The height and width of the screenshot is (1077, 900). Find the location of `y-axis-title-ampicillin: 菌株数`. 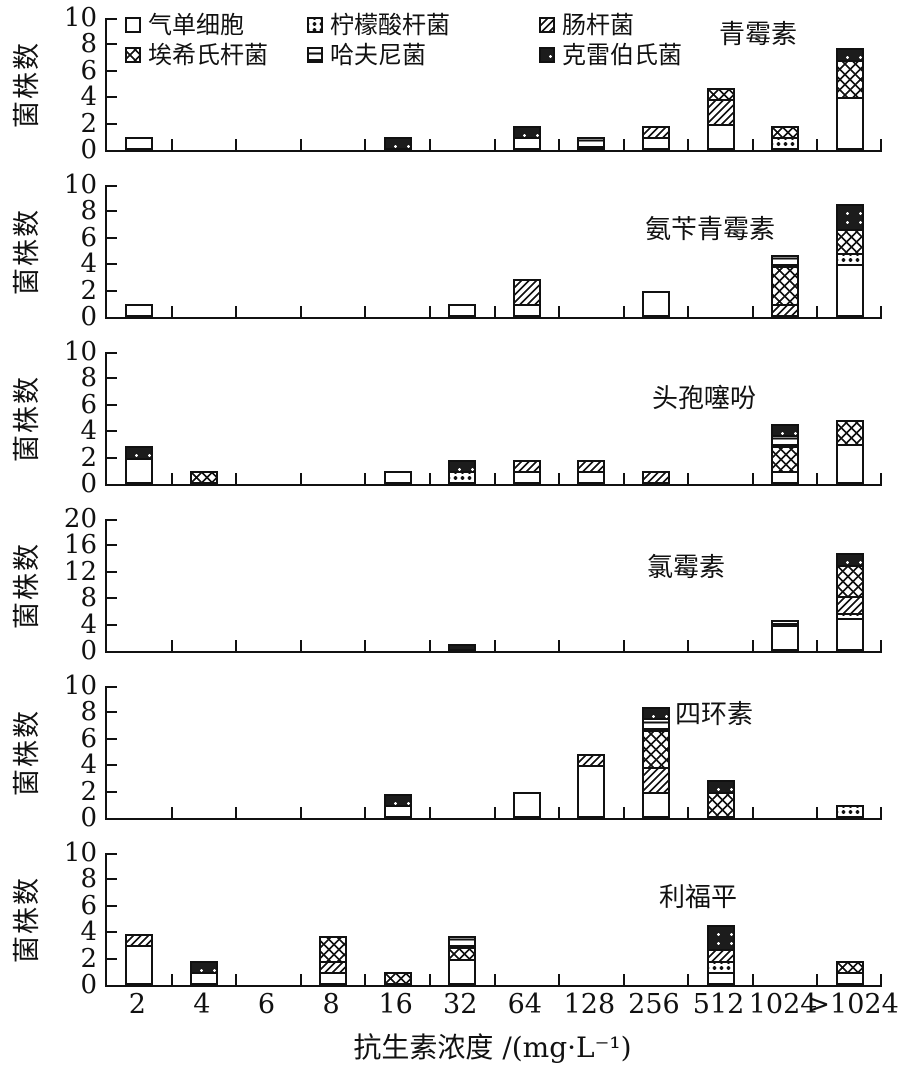

y-axis-title-ampicillin: 菌株数 is located at coordinates (25, 251).